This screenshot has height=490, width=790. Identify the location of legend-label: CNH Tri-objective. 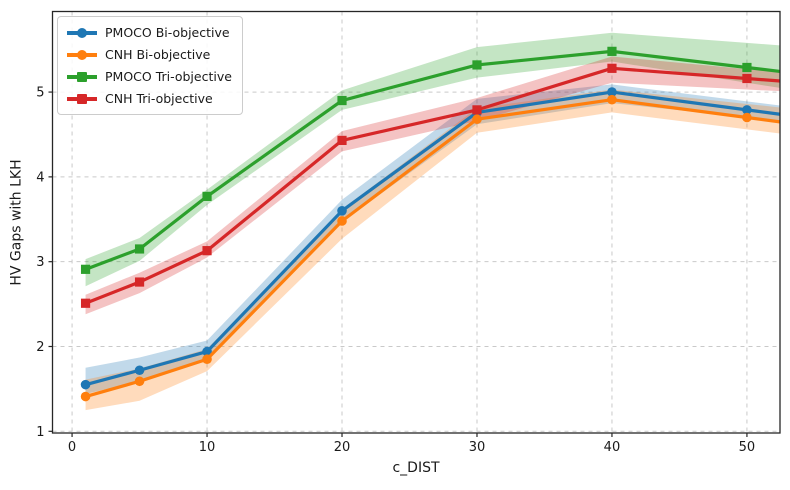
(159, 98).